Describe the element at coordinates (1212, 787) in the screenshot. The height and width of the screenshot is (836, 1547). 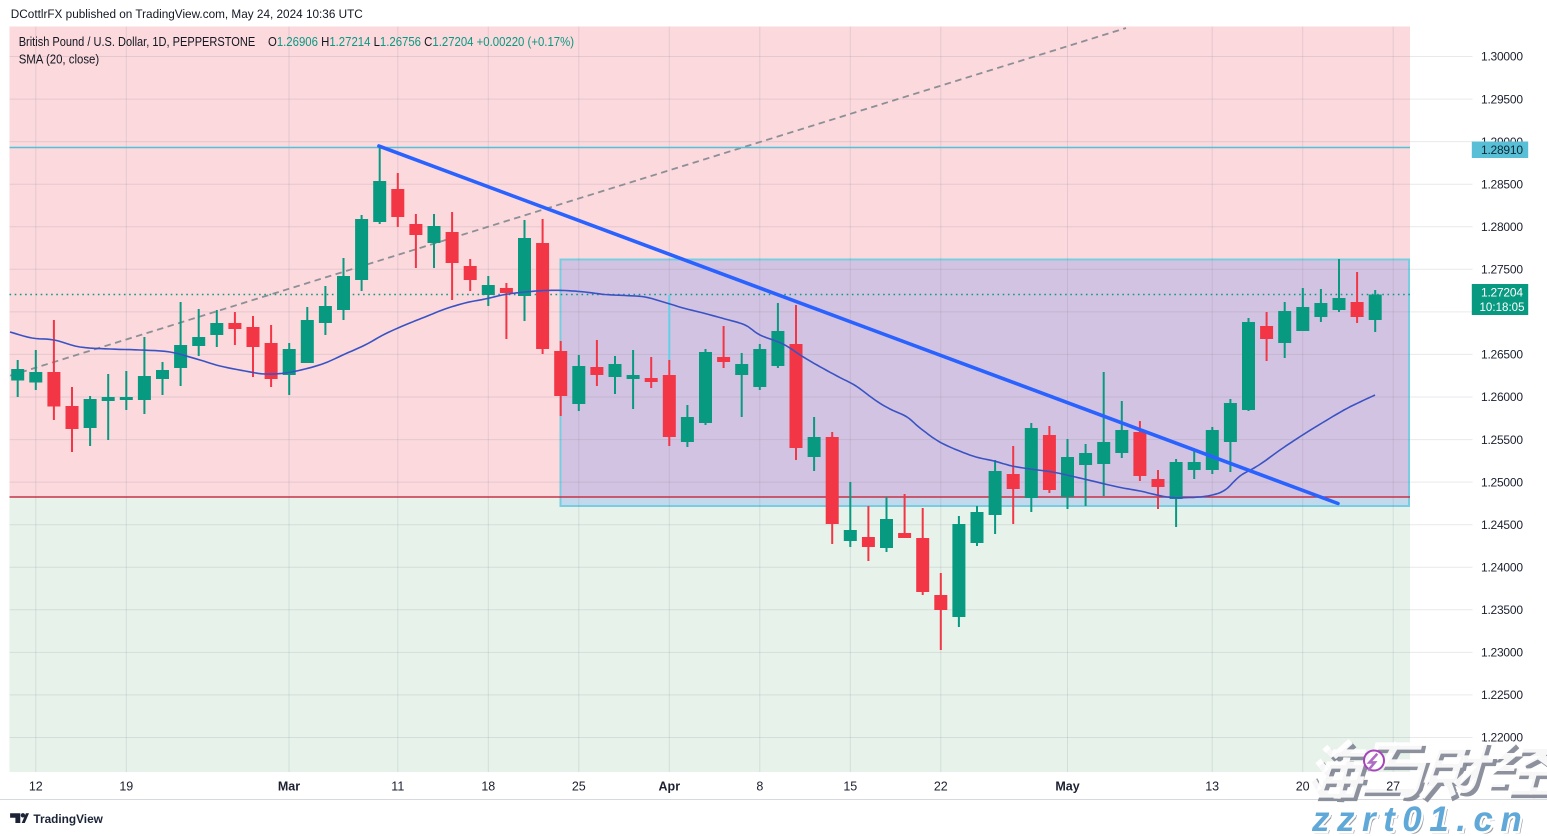
I see `svg-text: 13` at that location.